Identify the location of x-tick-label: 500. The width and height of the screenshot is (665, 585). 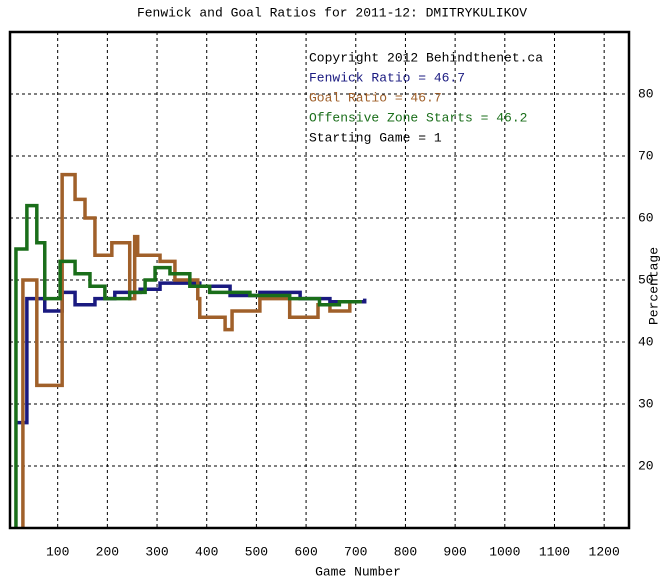
(256, 551).